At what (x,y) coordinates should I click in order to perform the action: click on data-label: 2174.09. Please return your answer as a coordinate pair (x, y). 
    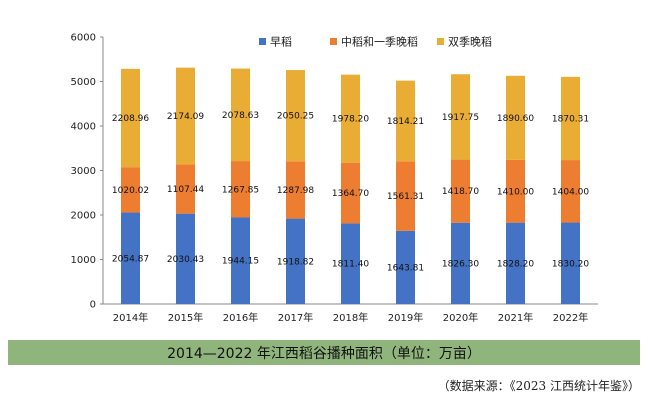
    Looking at the image, I should click on (185, 117).